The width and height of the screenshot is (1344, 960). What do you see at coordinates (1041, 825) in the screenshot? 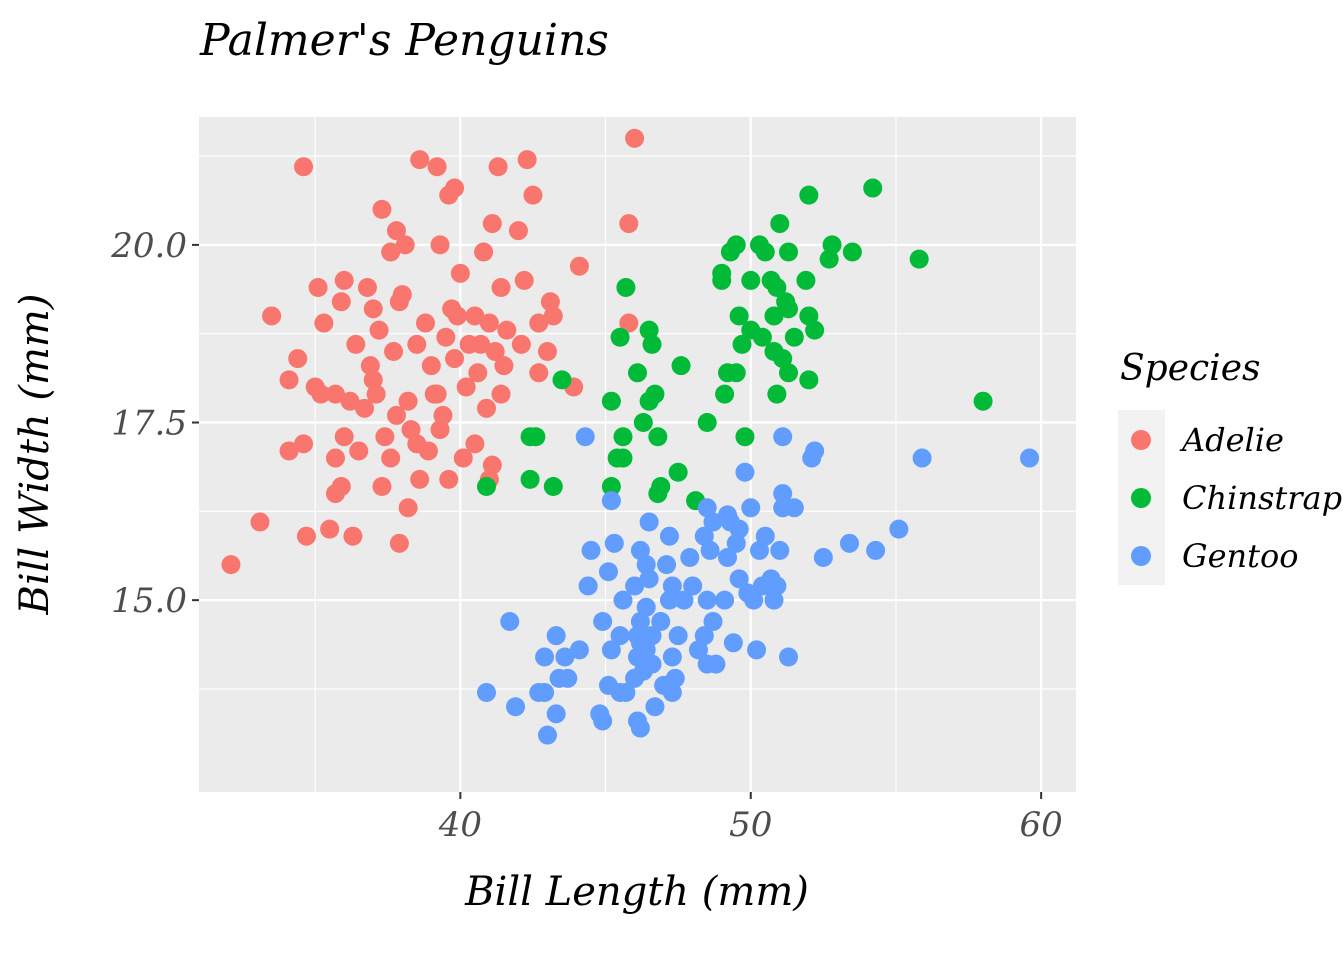
I see `x-tick-label: 60` at bounding box center [1041, 825].